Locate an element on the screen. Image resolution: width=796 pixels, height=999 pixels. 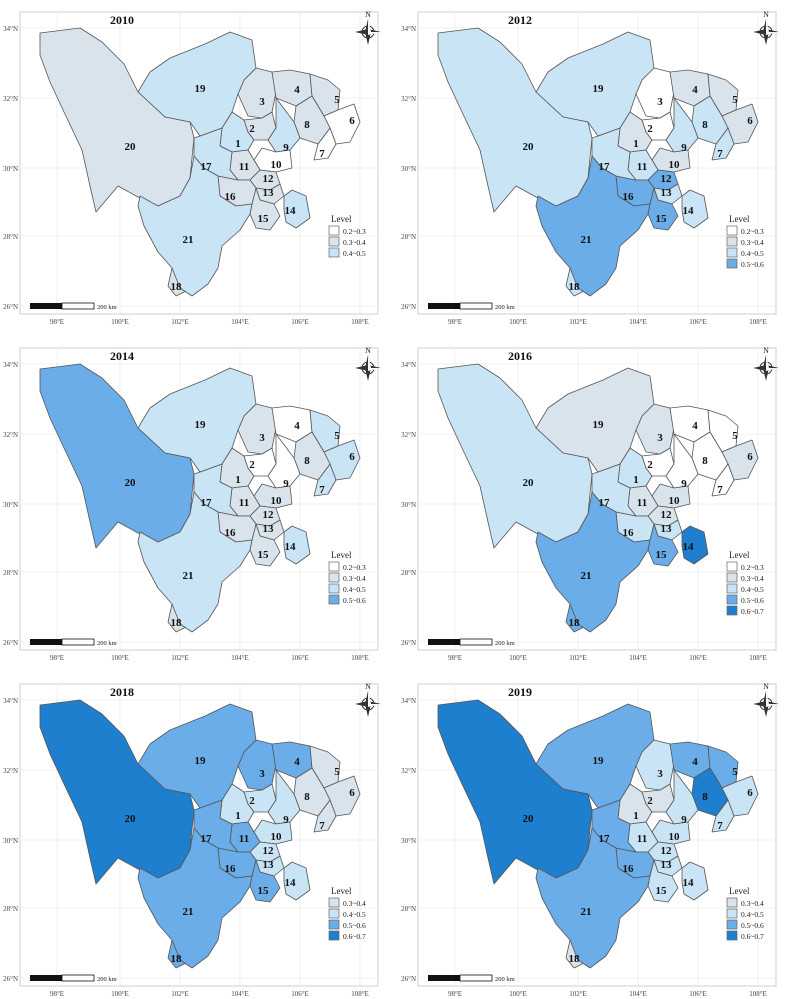
legend-label: 0.6~0.7 is located at coordinates (752, 936).